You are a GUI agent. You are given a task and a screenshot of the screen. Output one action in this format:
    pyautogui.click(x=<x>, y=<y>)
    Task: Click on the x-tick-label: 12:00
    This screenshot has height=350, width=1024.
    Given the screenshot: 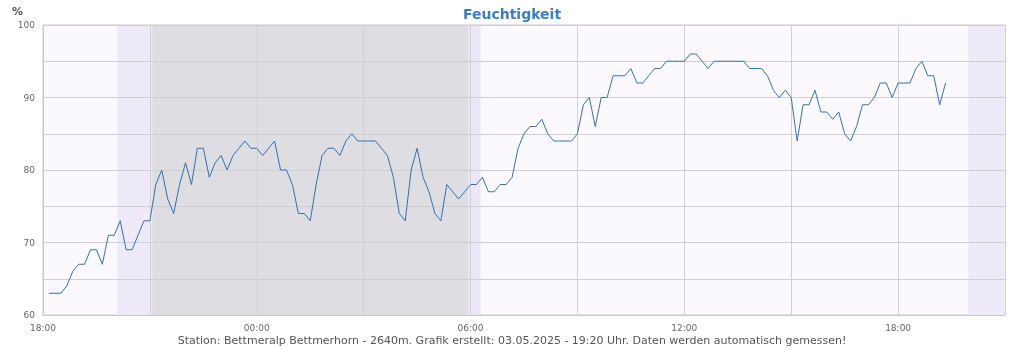 What is the action you would take?
    pyautogui.click(x=684, y=327)
    